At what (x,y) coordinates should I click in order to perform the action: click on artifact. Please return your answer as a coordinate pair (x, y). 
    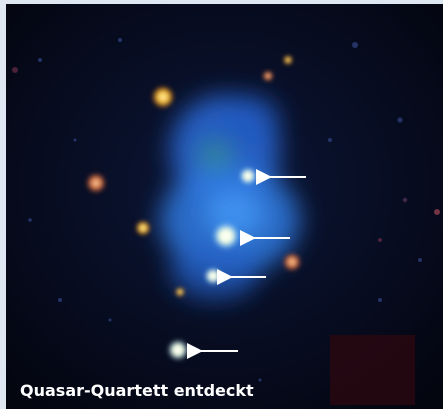
    Looking at the image, I should click on (372, 370).